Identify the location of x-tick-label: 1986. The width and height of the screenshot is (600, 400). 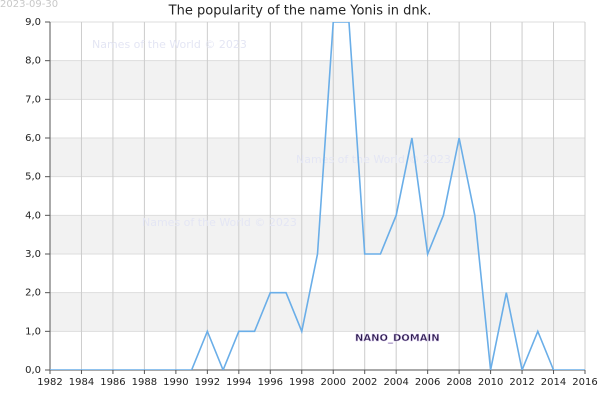
(112, 382).